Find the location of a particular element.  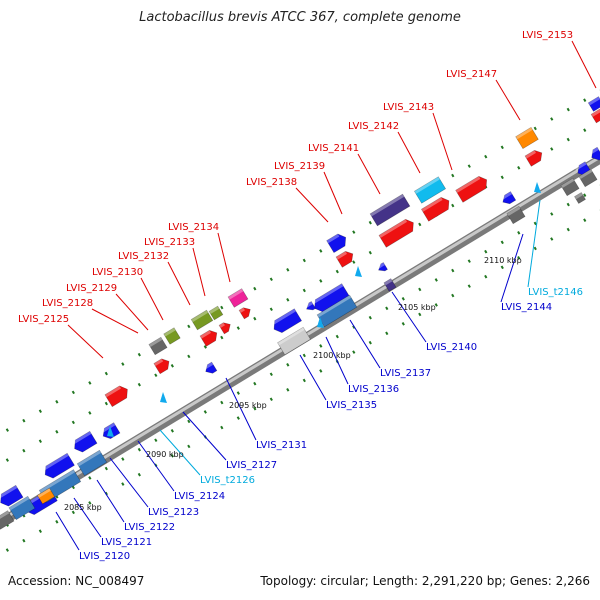

gene-label: LVIS_2129 is located at coordinates (91, 288).